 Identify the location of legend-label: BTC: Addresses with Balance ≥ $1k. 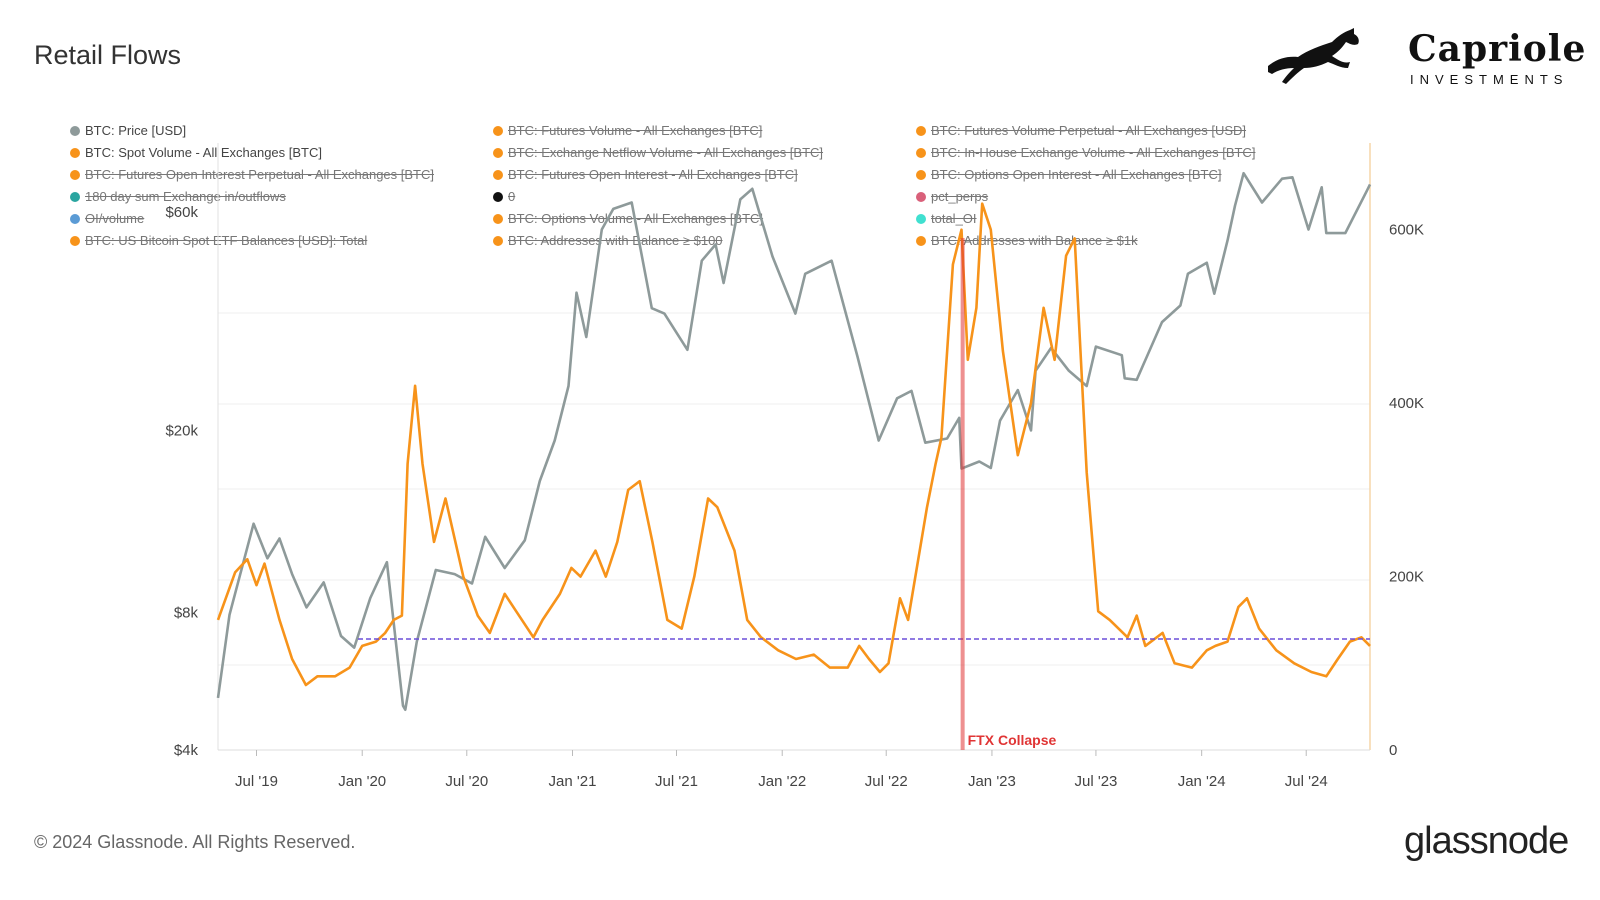
(1034, 240).